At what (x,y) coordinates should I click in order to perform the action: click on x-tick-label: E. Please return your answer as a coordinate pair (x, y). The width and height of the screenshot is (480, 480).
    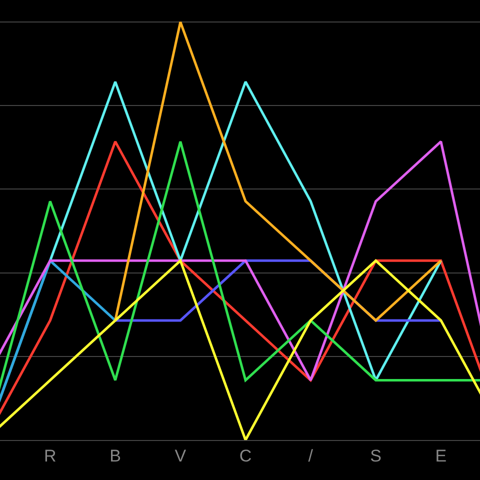
    Looking at the image, I should click on (441, 456).